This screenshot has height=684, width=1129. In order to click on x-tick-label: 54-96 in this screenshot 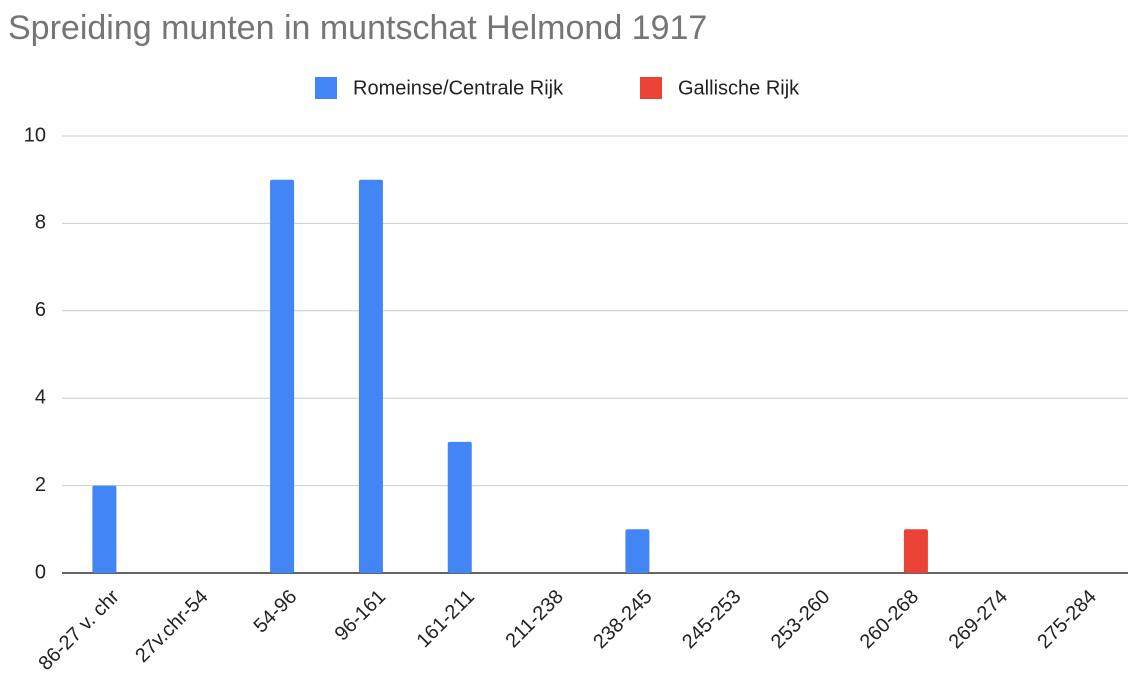, I will do `click(276, 612)`.